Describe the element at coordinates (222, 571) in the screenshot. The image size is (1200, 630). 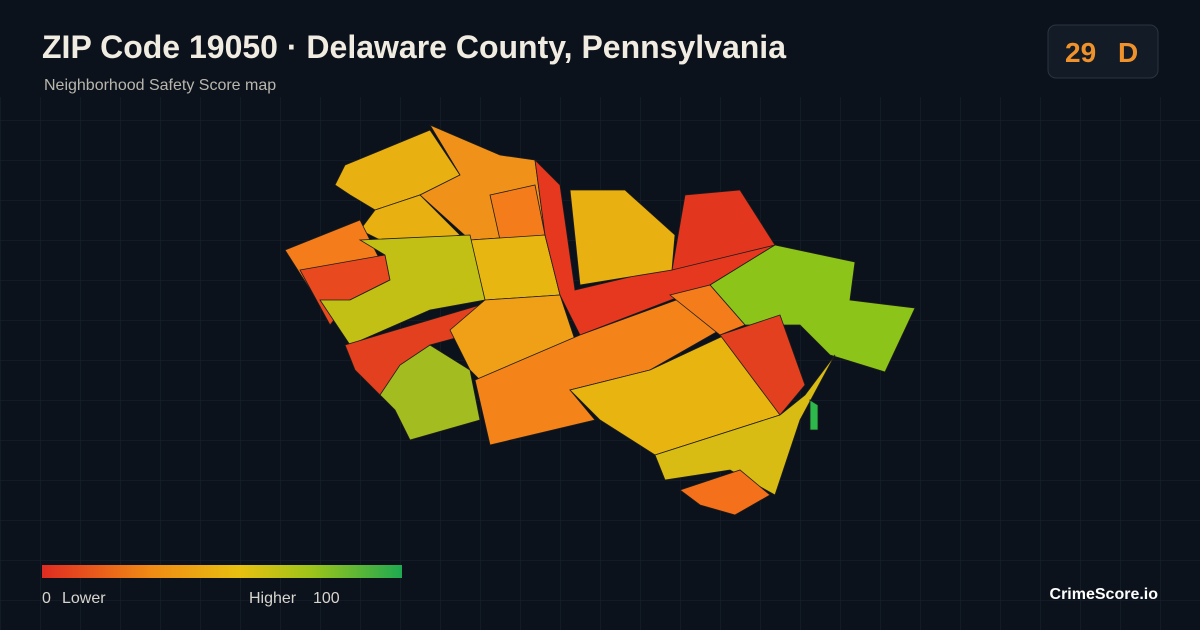
I see `legend-scale` at that location.